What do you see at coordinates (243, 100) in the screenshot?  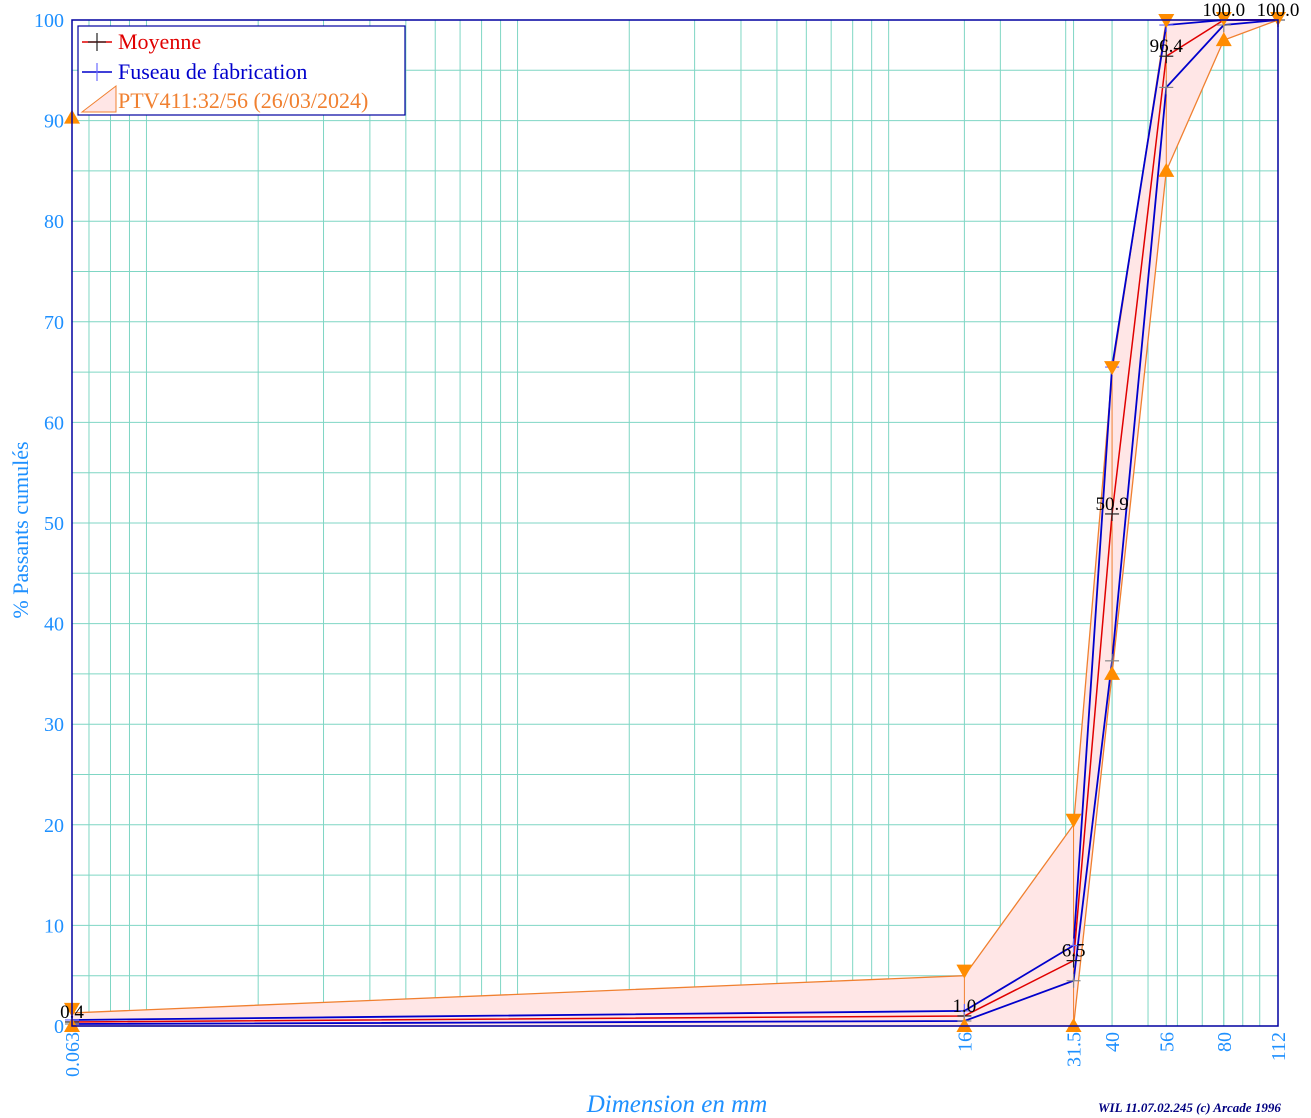 I see `legend-ptv-label: PTV411:32/56 (26/03/2024)` at bounding box center [243, 100].